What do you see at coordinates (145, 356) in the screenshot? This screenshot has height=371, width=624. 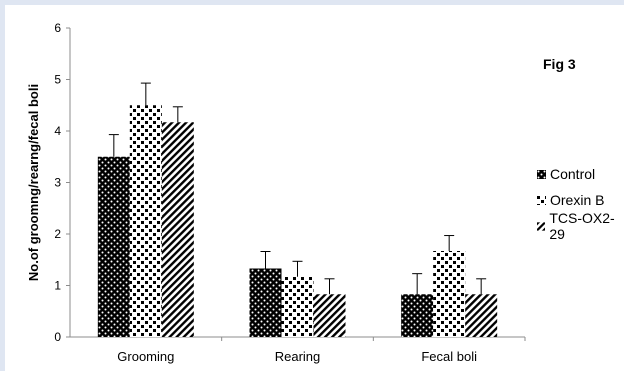 I see `x-tick-label: Grooming` at bounding box center [145, 356].